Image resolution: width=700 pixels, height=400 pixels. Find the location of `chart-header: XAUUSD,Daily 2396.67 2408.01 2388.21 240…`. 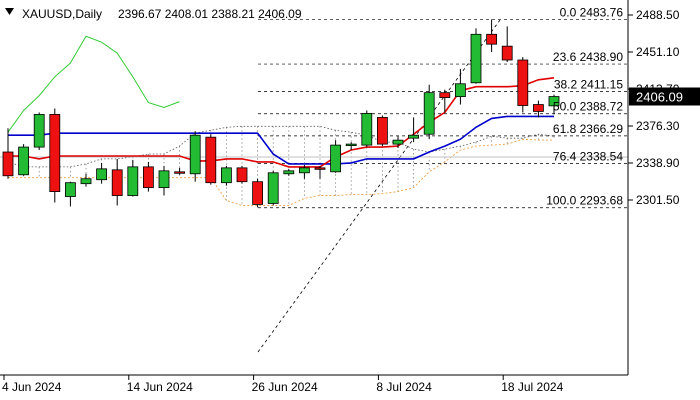

chart-header: XAUUSD,Daily 2396.67 2408.01 2388.21 240… is located at coordinates (153, 14).